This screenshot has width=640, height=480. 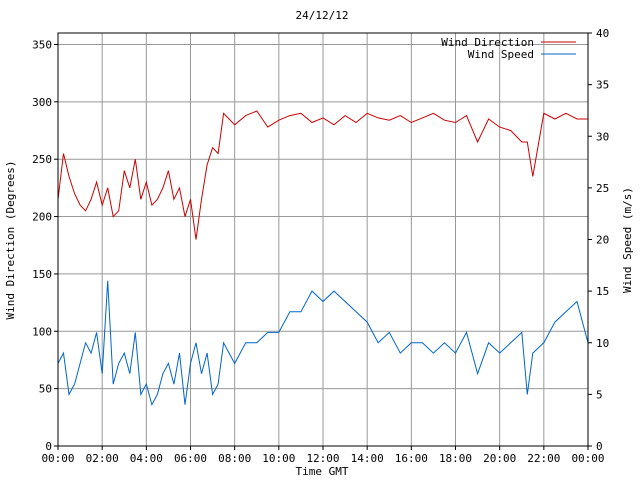 I want to click on x-axis-label: Time GMT, so click(x=322, y=471).